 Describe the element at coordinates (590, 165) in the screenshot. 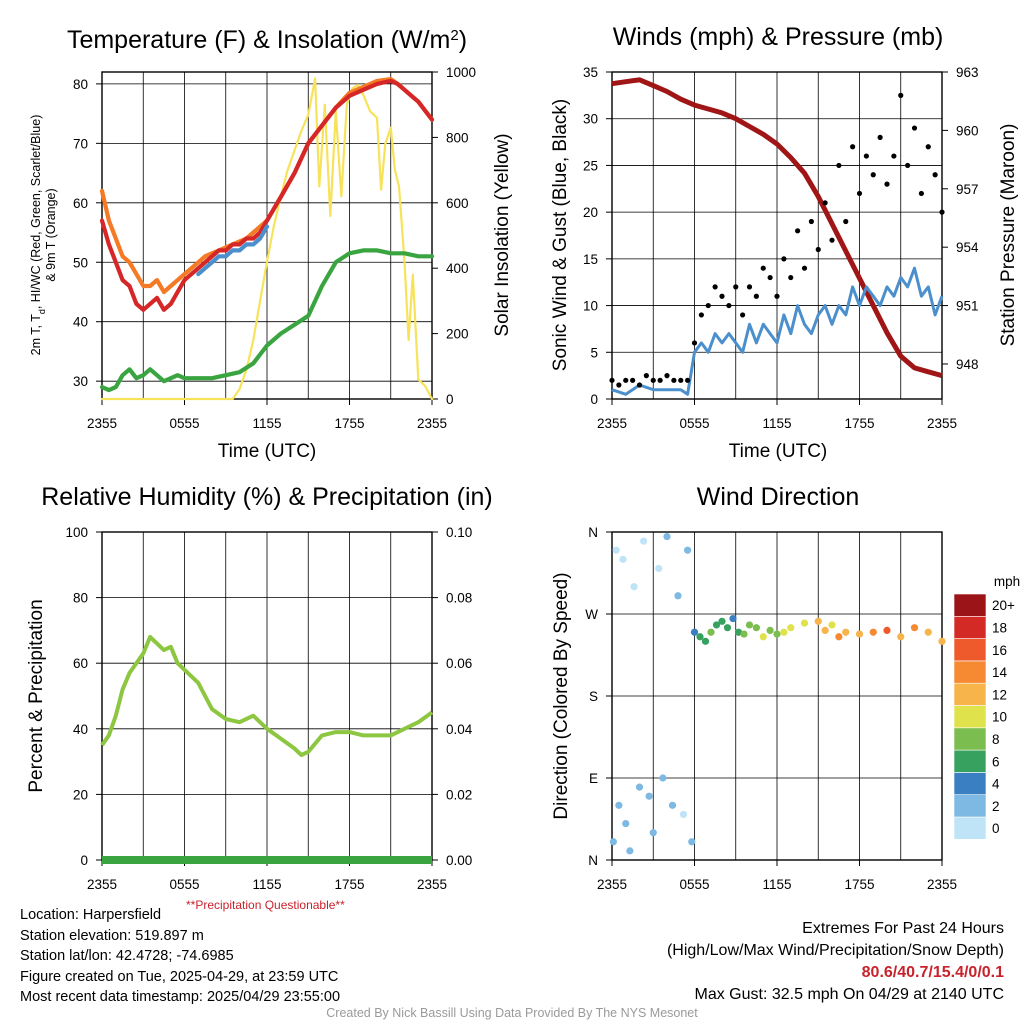

I see `wind-ytick-label: 25` at that location.